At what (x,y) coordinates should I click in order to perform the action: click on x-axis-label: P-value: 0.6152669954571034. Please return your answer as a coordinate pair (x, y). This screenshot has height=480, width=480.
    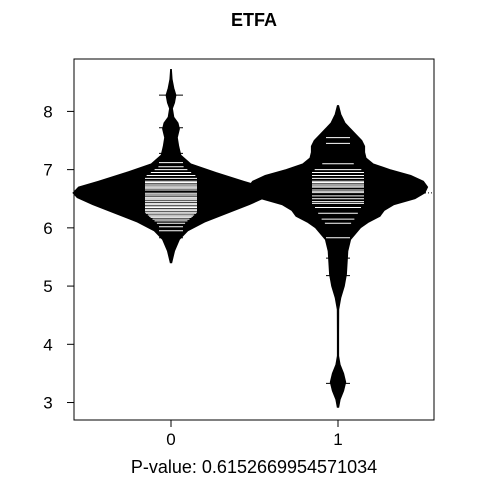
    Looking at the image, I should click on (254, 467).